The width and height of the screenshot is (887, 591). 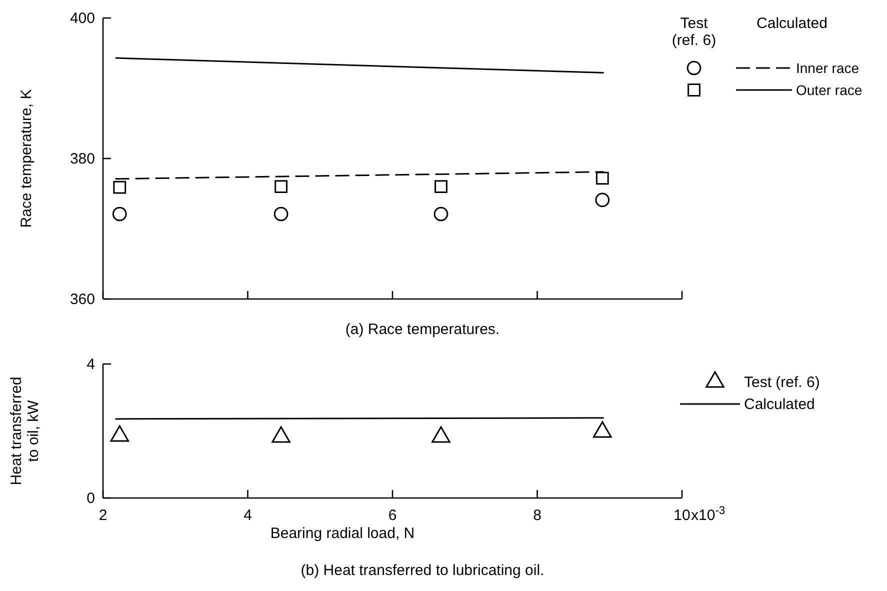 What do you see at coordinates (708, 514) in the screenshot?
I see `text: x10$^{-3}$` at bounding box center [708, 514].